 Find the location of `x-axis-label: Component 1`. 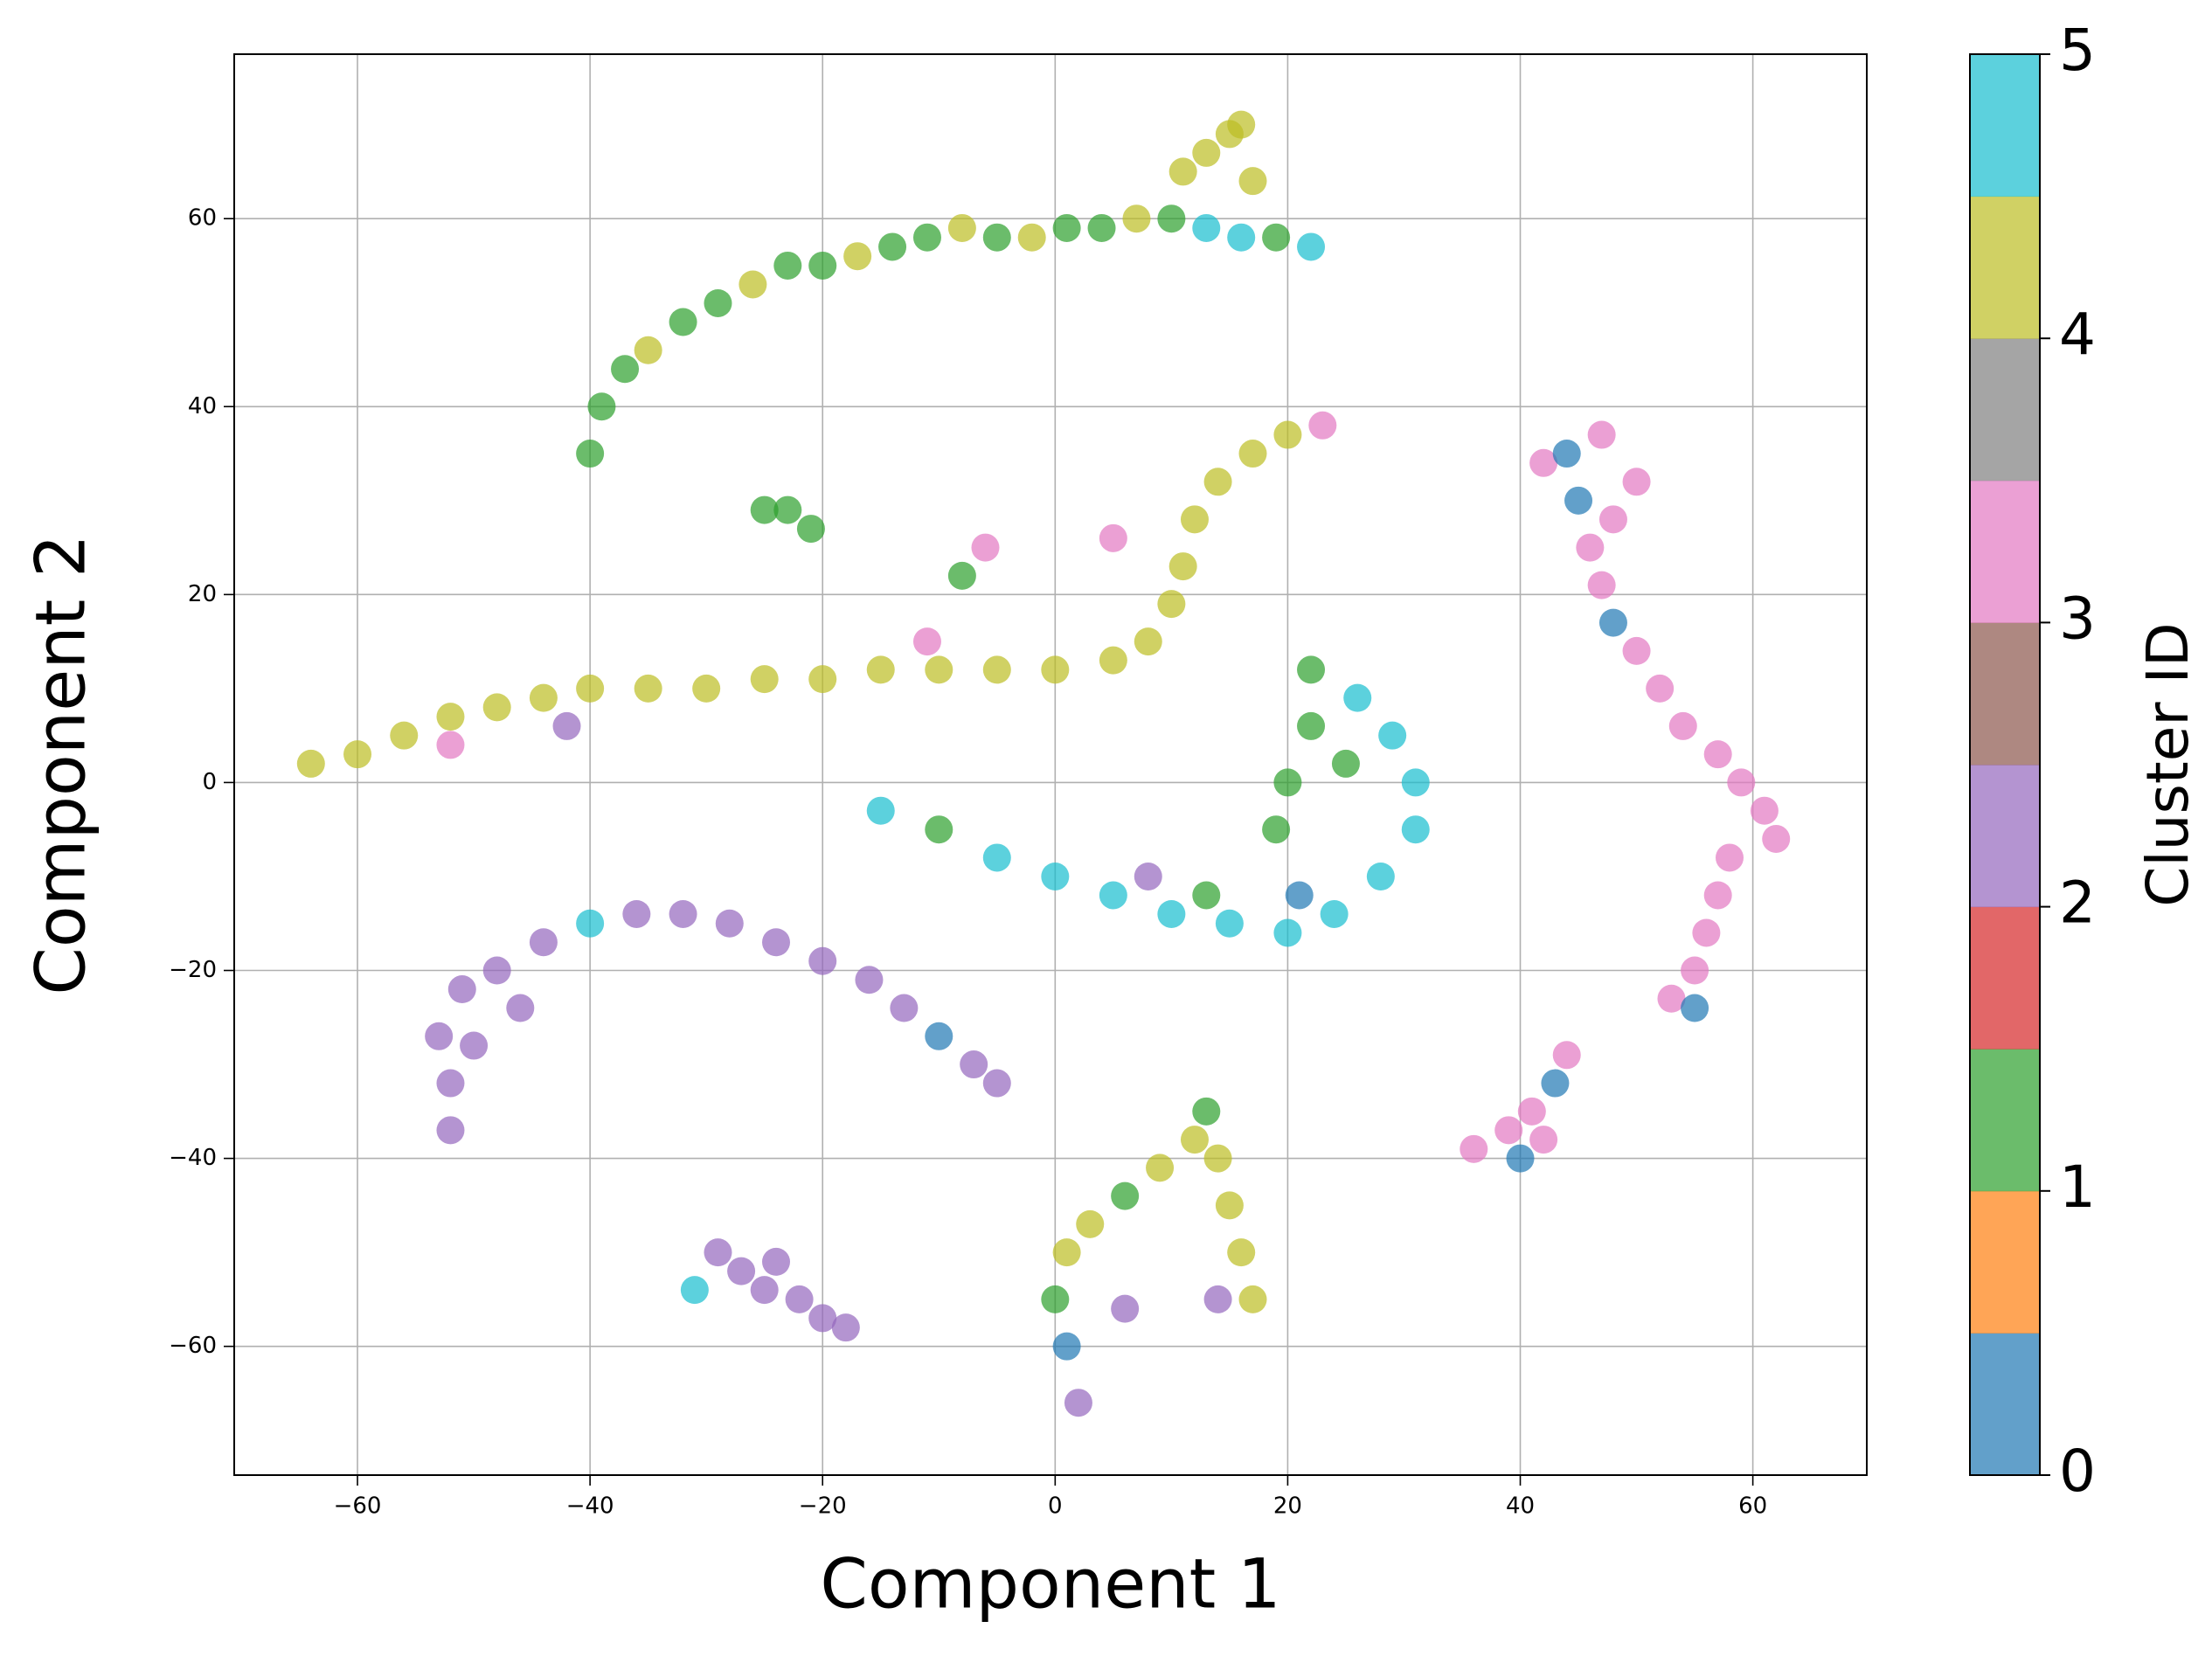

x-axis-label: Component 1 is located at coordinates (1050, 1584).